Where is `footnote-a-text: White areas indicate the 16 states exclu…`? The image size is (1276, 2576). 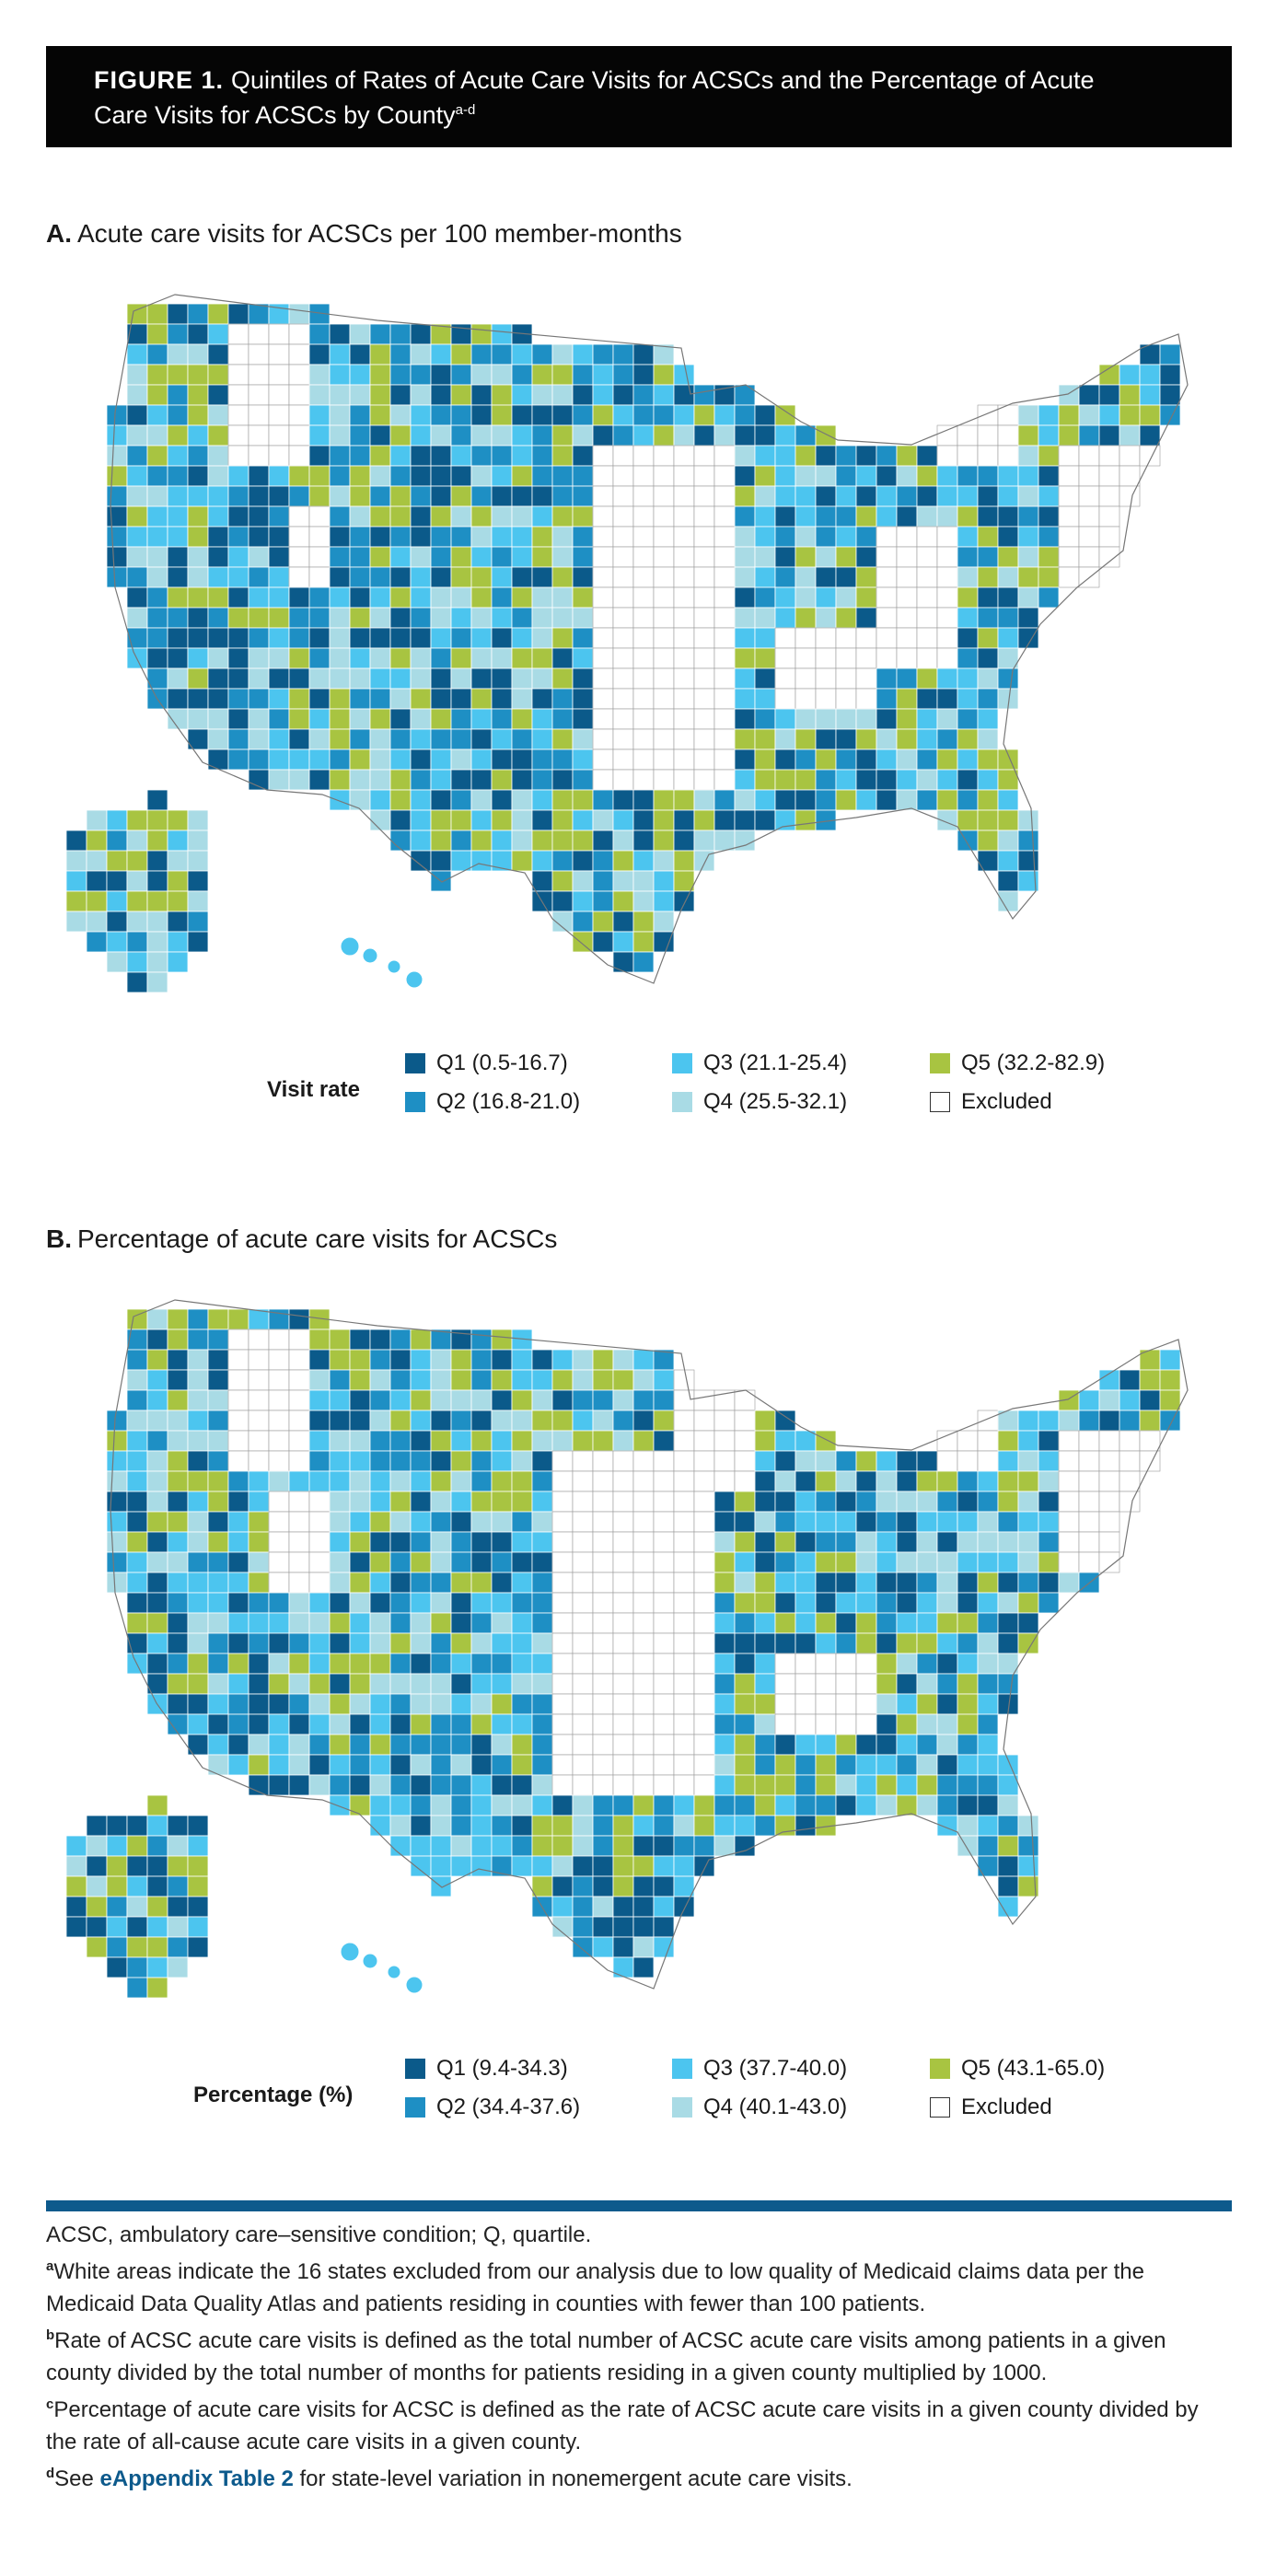
footnote-a-text: White areas indicate the 16 states exclu… is located at coordinates (595, 2287).